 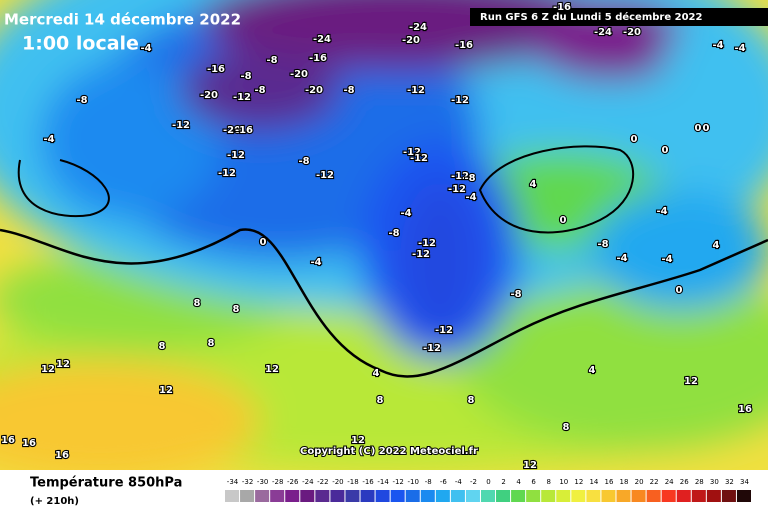 What do you see at coordinates (714, 482) in the screenshot?
I see `colorbar-tick-label: 30` at bounding box center [714, 482].